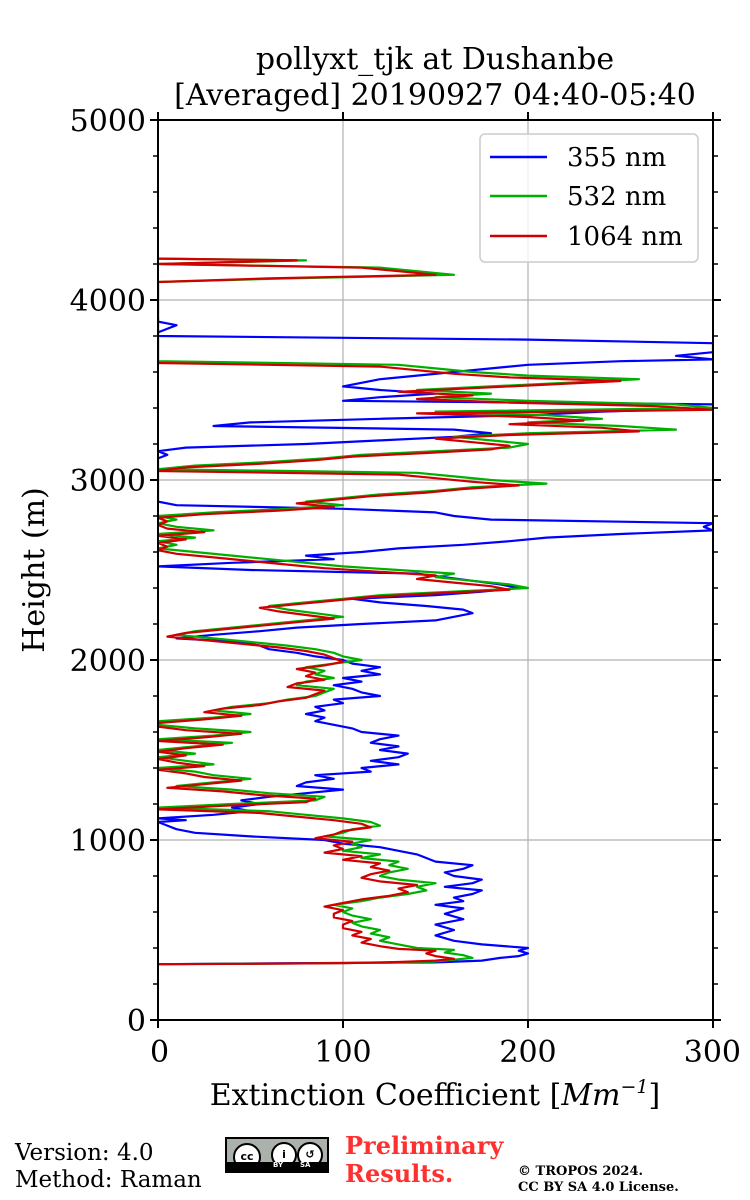 This screenshot has width=750, height=1200. What do you see at coordinates (424, 1145) in the screenshot?
I see `preliminary-line-1: Preliminary` at bounding box center [424, 1145].